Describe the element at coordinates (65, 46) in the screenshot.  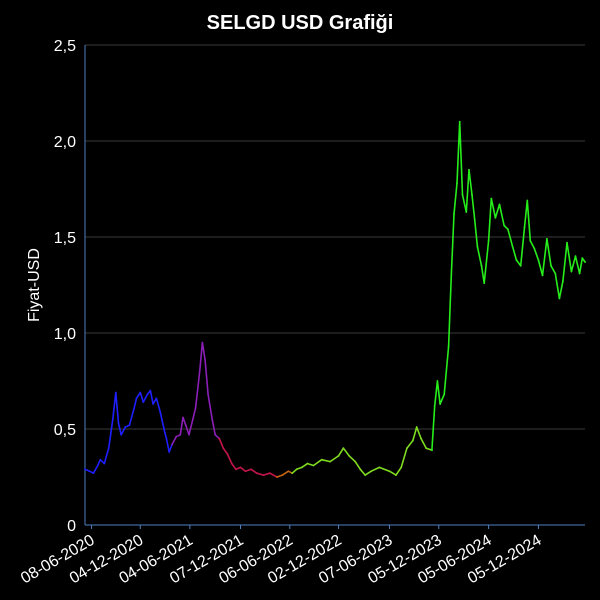
I see `y-tick-label: 2,5` at that location.